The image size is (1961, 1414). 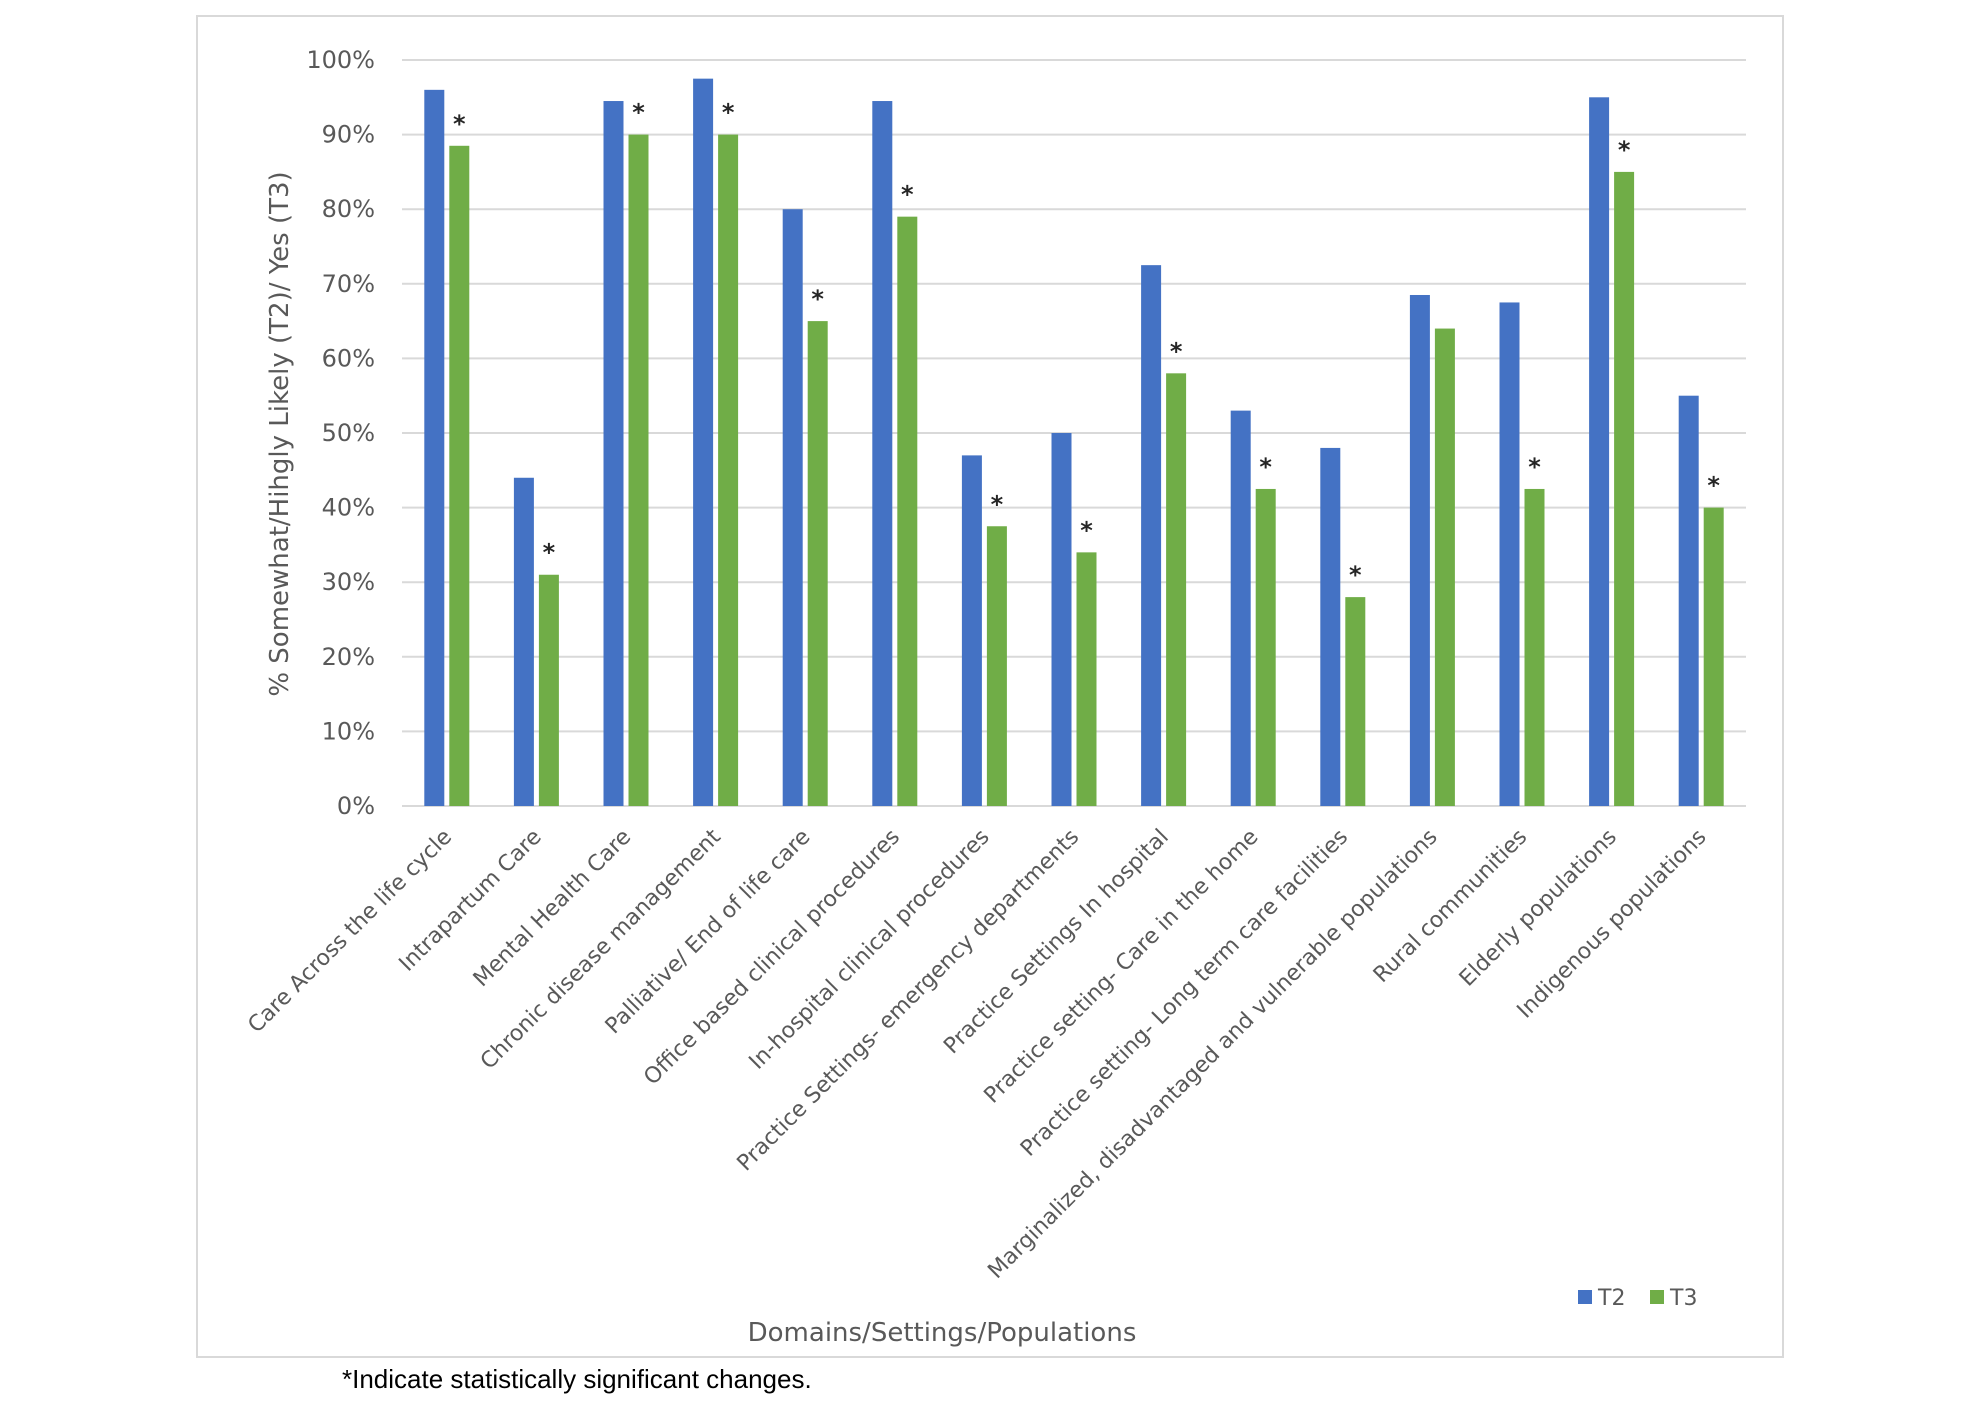 What do you see at coordinates (1683, 1298) in the screenshot?
I see `legend-label-t3: T3` at bounding box center [1683, 1298].